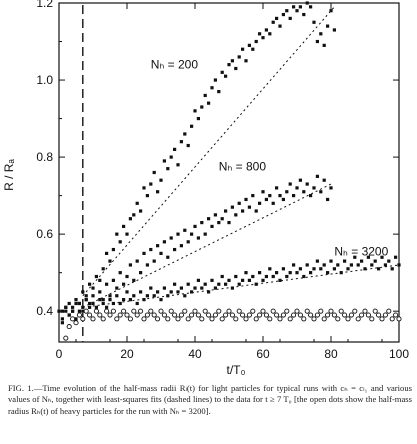 The height and width of the screenshot is (444, 417). What do you see at coordinates (127, 354) in the screenshot?
I see `x-tick-label: 20` at bounding box center [127, 354].